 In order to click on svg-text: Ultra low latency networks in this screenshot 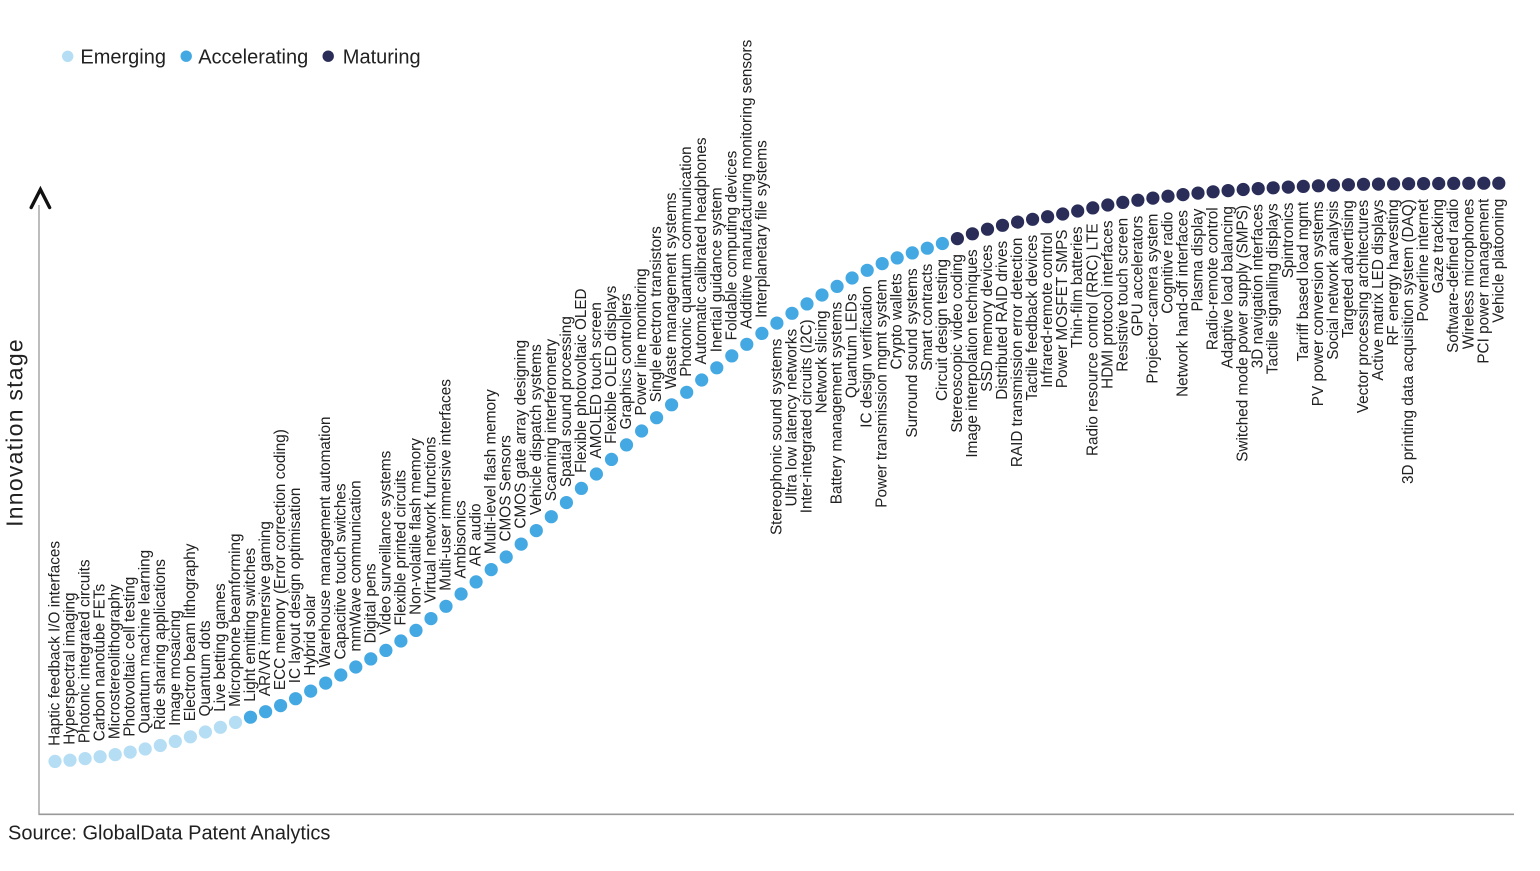, I will do `click(792, 417)`.